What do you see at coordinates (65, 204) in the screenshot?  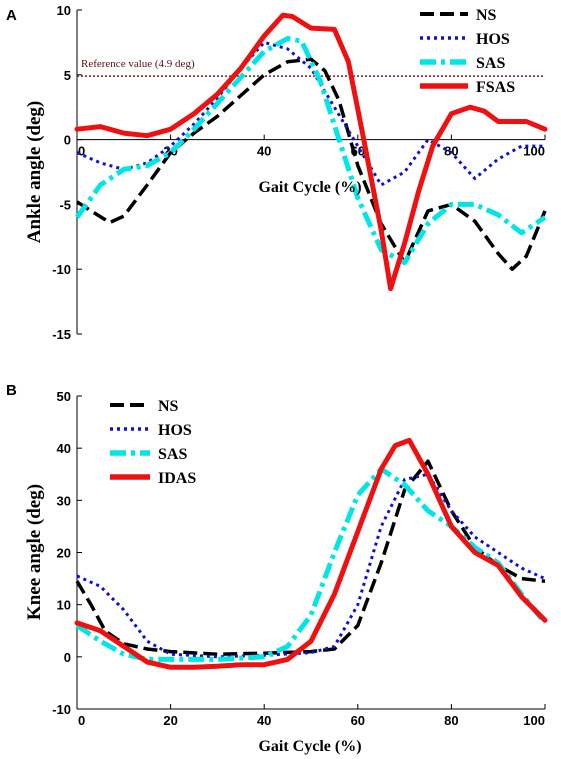 I see `y-tick-label: -5` at bounding box center [65, 204].